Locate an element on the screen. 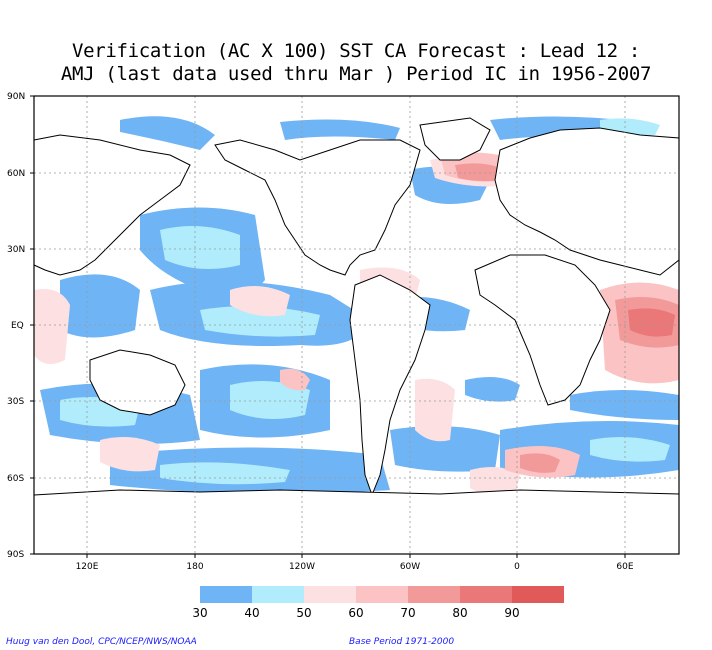 Image resolution: width=712 pixels, height=650 pixels. lat-label: 30S is located at coordinates (15, 402).